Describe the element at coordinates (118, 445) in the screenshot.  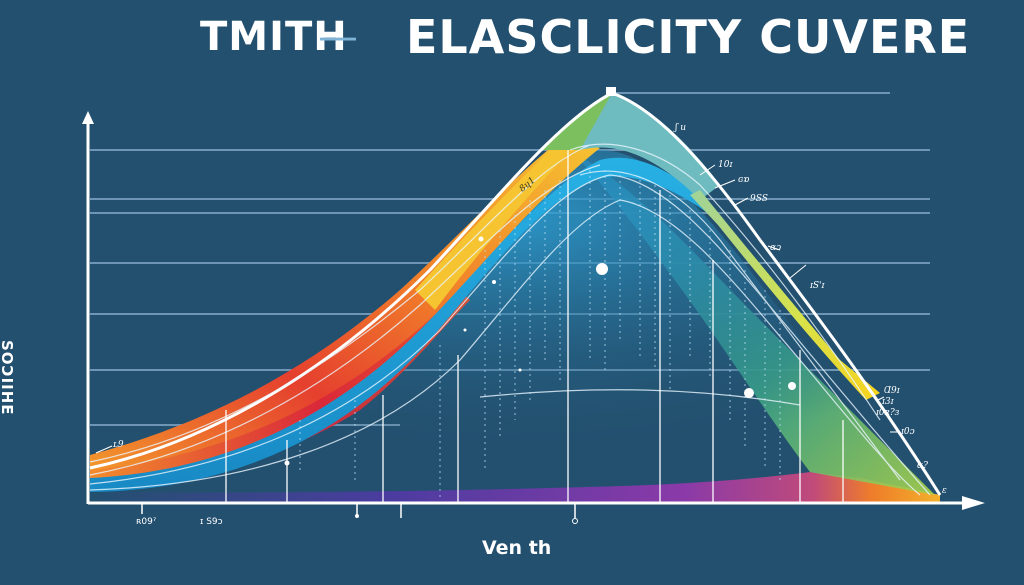
I see `annotation: ʟ9` at that location.